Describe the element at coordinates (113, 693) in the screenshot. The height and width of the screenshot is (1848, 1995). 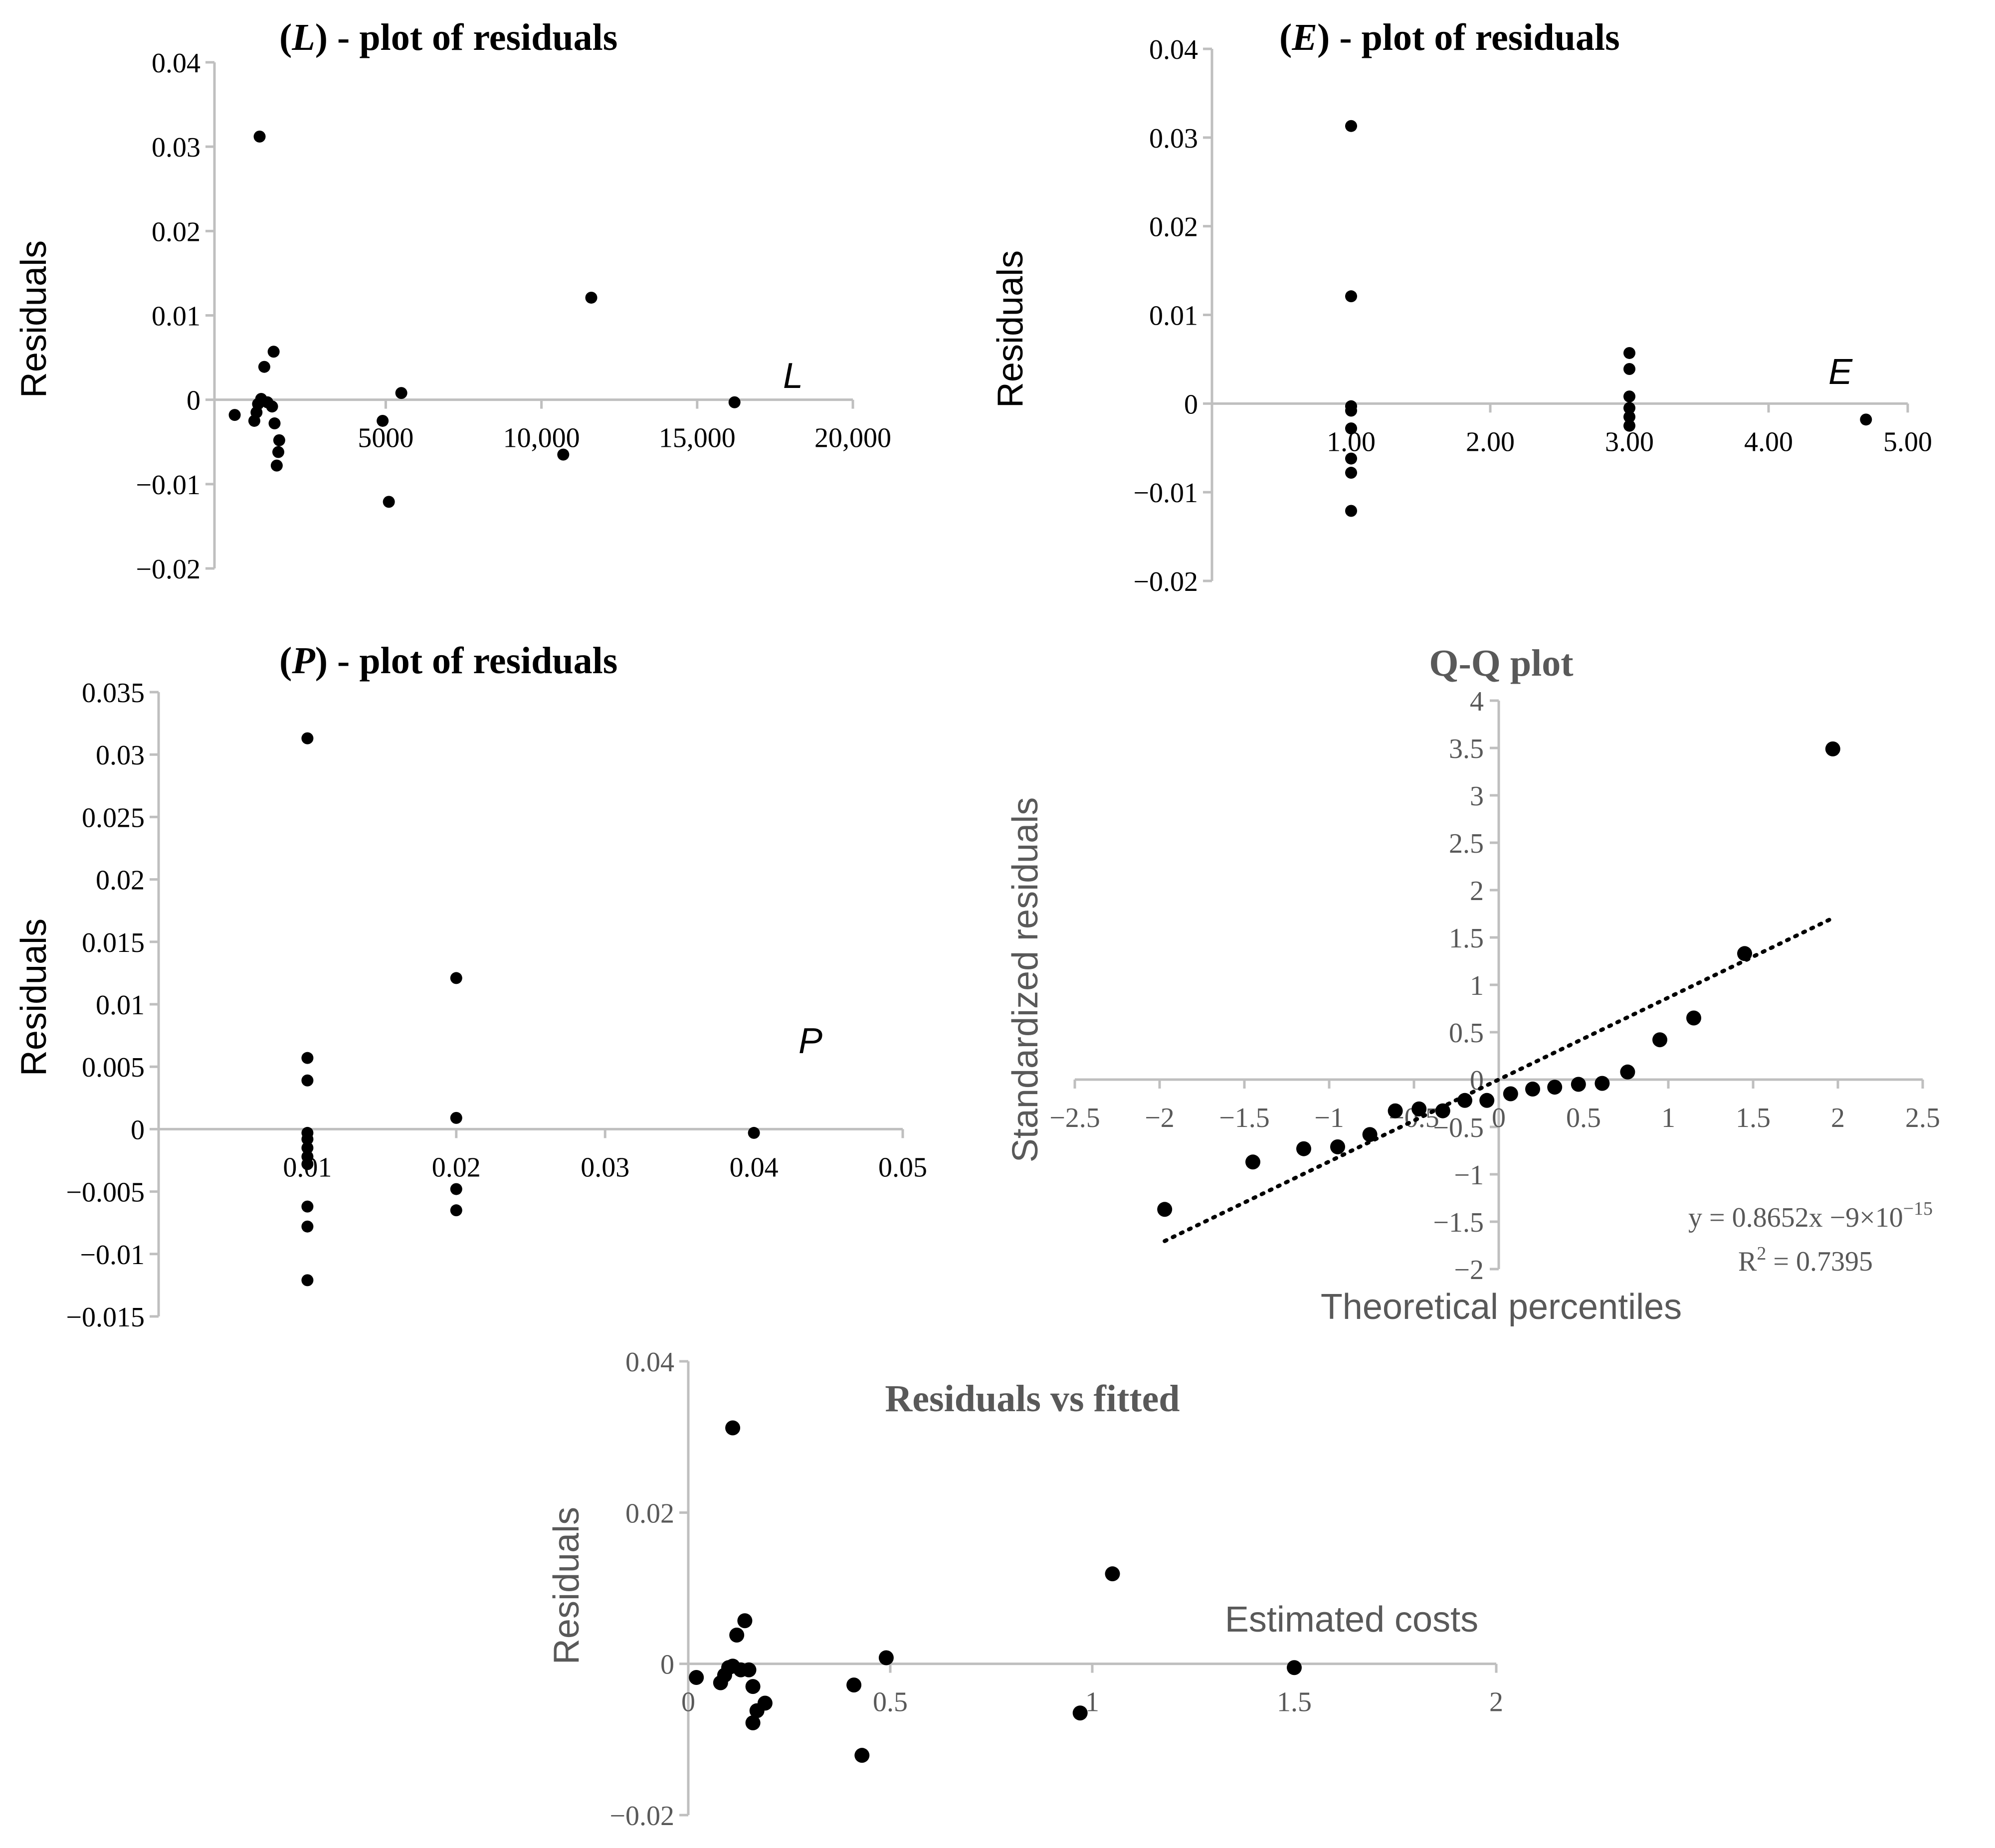
I see `y-tick-label: 0.035` at that location.